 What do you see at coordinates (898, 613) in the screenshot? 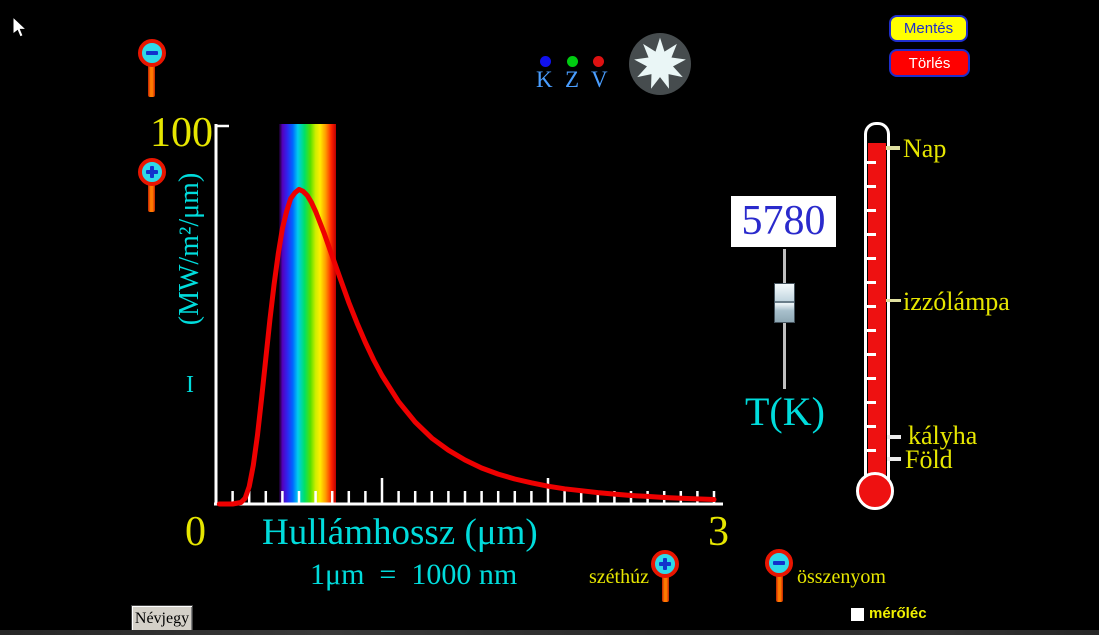
I see `measure-strip-label: mérőléc` at bounding box center [898, 613].